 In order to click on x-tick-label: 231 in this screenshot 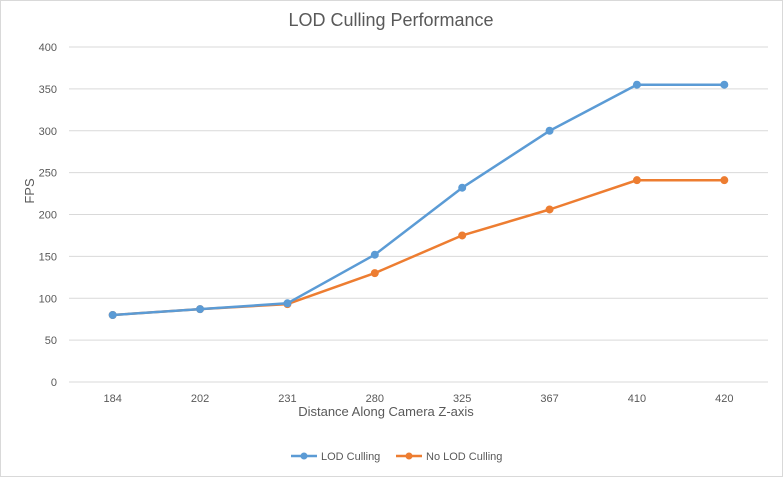, I will do `click(287, 399)`.